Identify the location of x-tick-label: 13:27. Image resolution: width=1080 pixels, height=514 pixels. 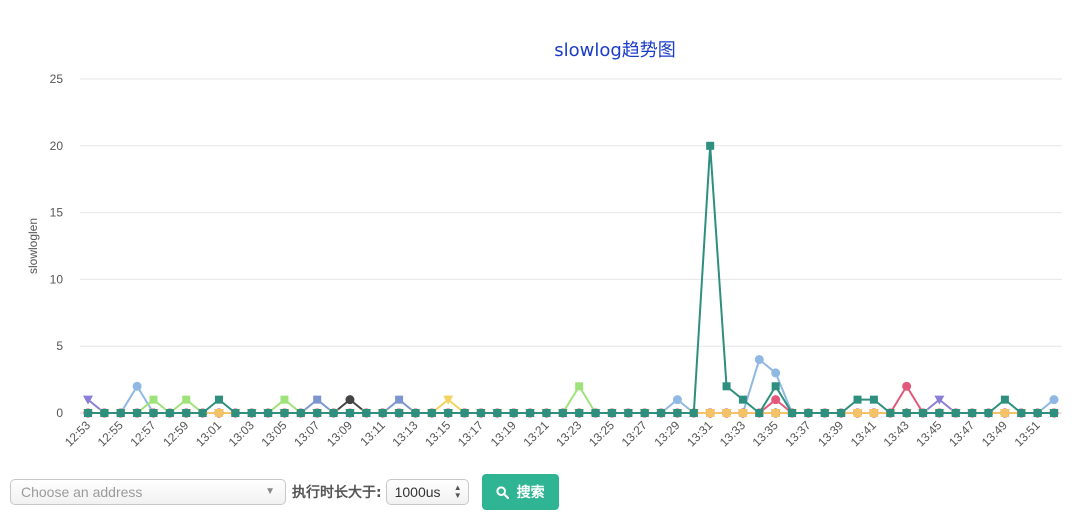
(634, 433).